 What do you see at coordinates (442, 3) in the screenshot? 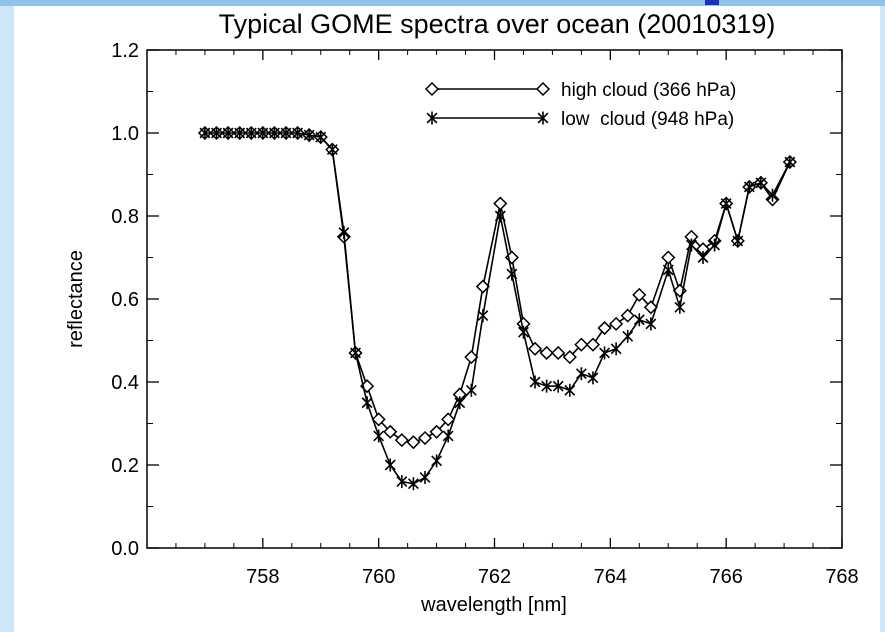
I see `top-banner-strip` at bounding box center [442, 3].